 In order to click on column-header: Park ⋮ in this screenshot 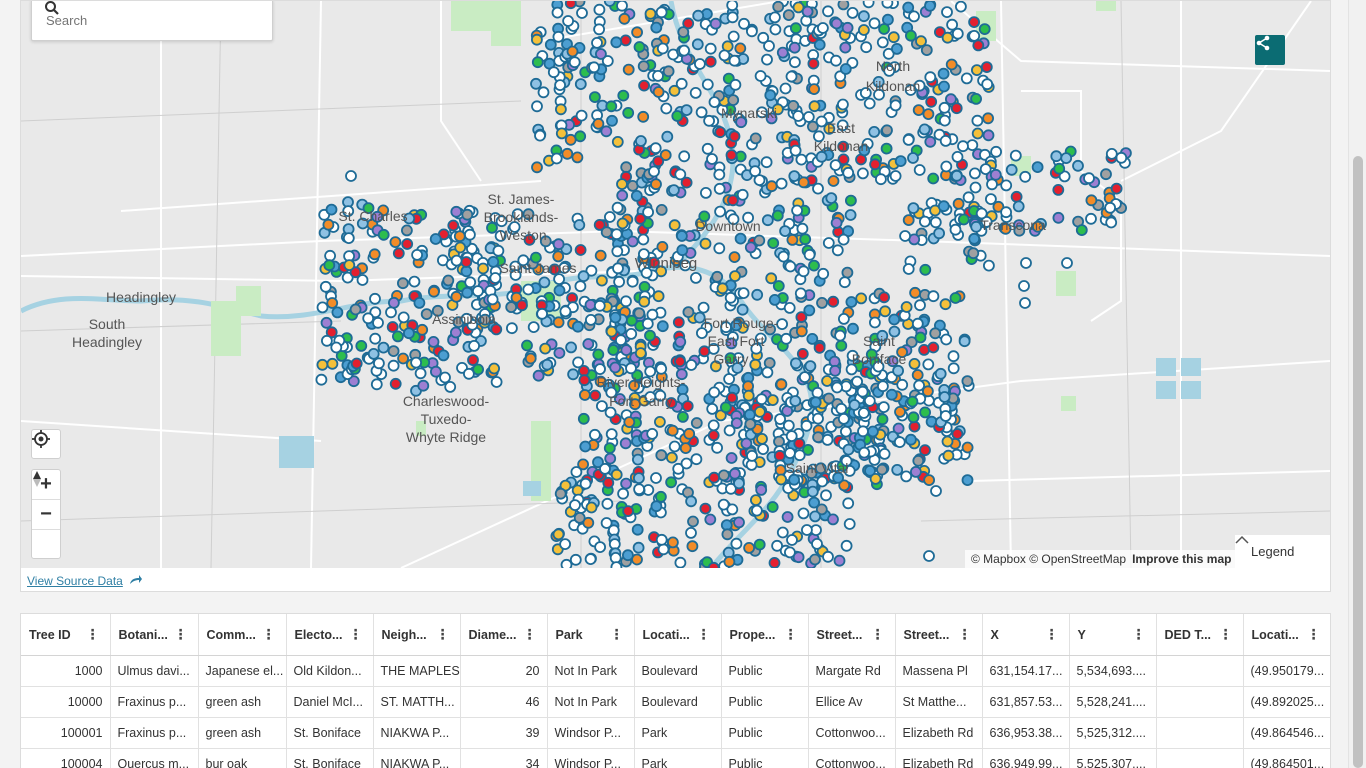, I will do `click(591, 635)`.